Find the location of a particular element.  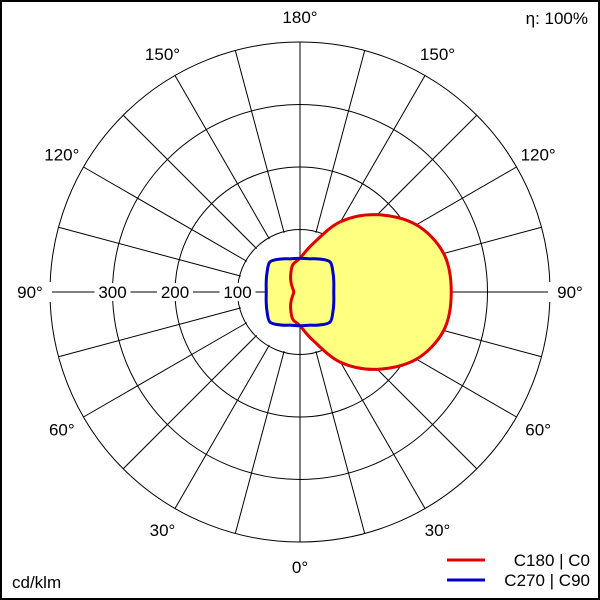

curve-c270-c90 is located at coordinates (300, 292).